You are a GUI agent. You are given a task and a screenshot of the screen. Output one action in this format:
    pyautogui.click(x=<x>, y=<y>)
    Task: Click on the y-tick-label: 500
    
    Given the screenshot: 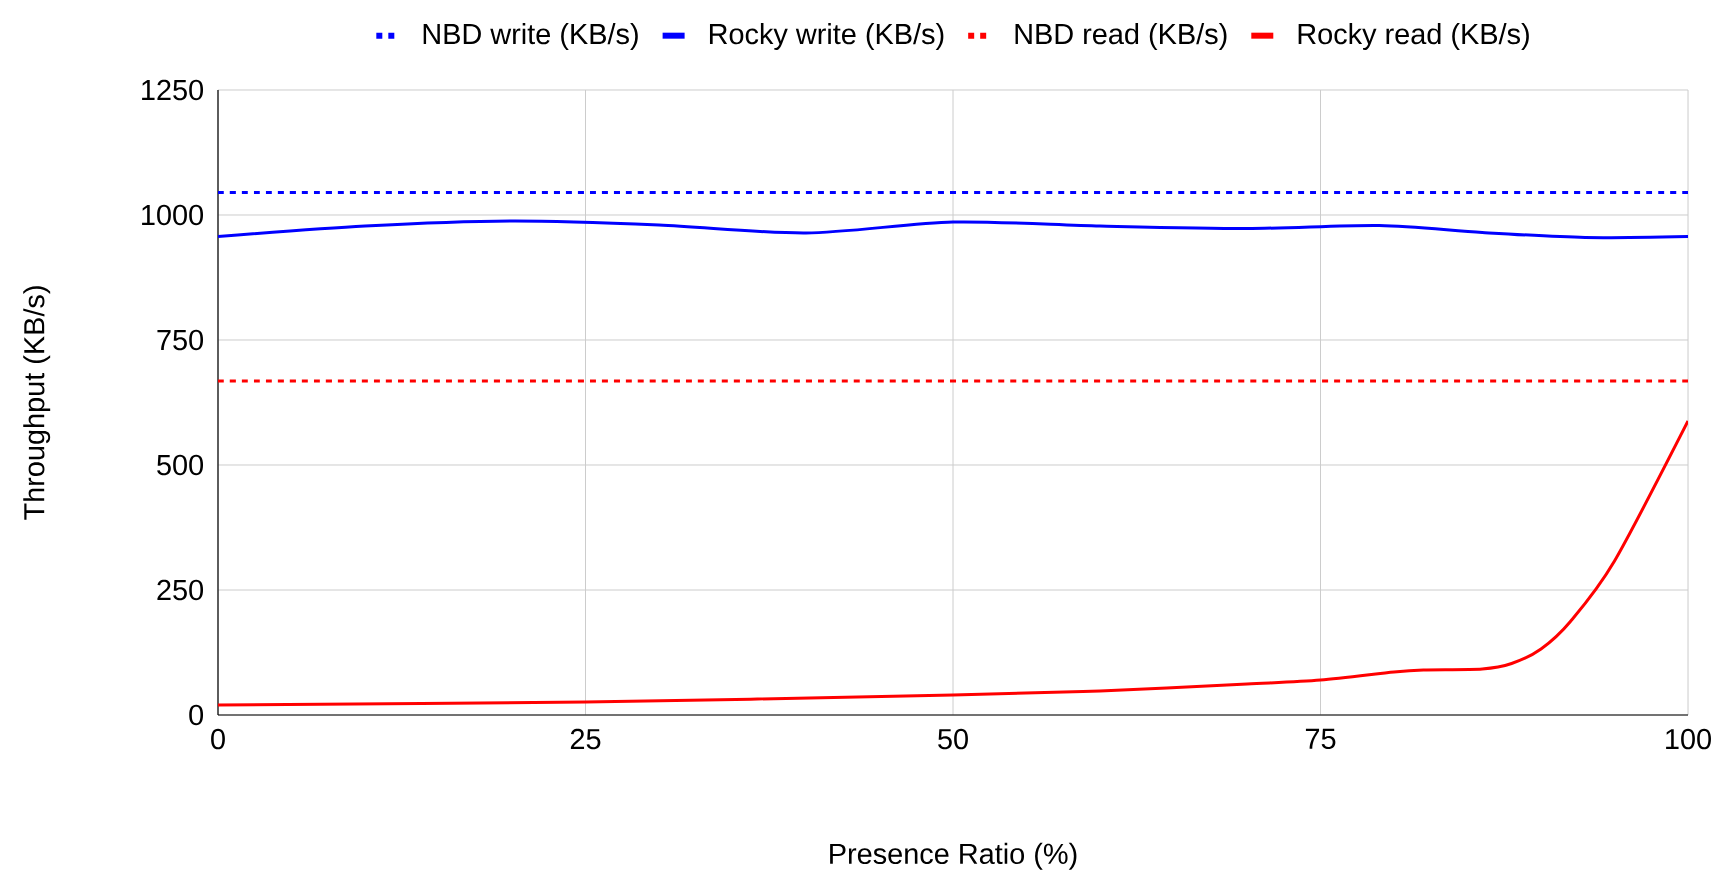 What is the action you would take?
    pyautogui.click(x=180, y=465)
    